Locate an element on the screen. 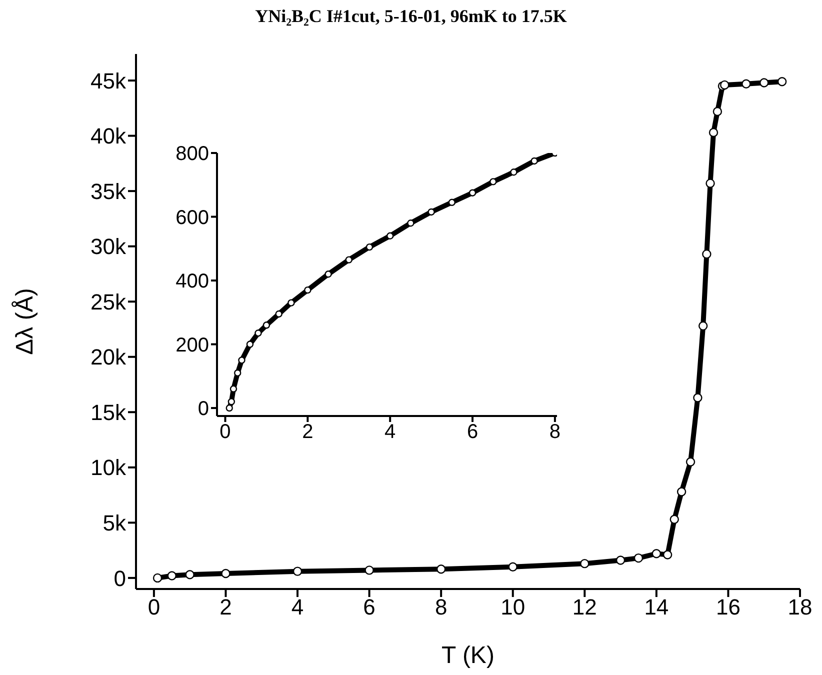 The image size is (822, 675). y-tick-label: 800 is located at coordinates (192, 154).